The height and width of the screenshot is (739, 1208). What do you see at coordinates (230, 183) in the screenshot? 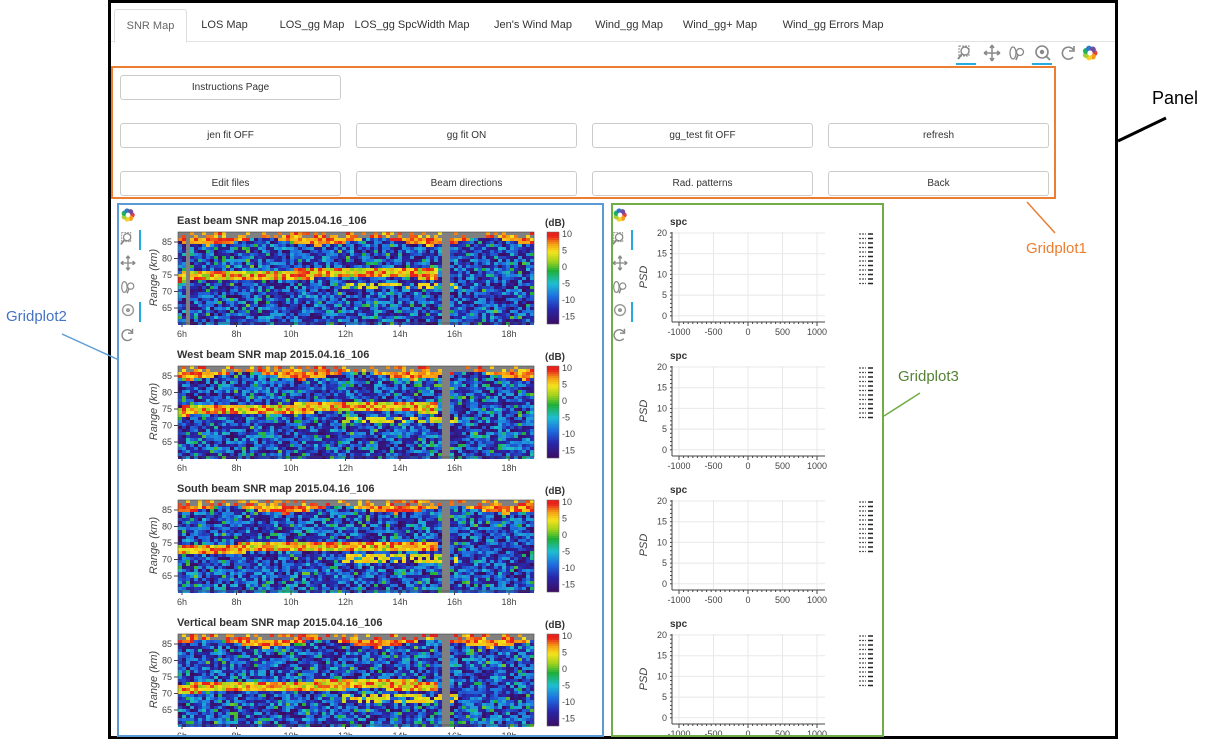
I see `edit-files-button: Edit files` at bounding box center [230, 183].